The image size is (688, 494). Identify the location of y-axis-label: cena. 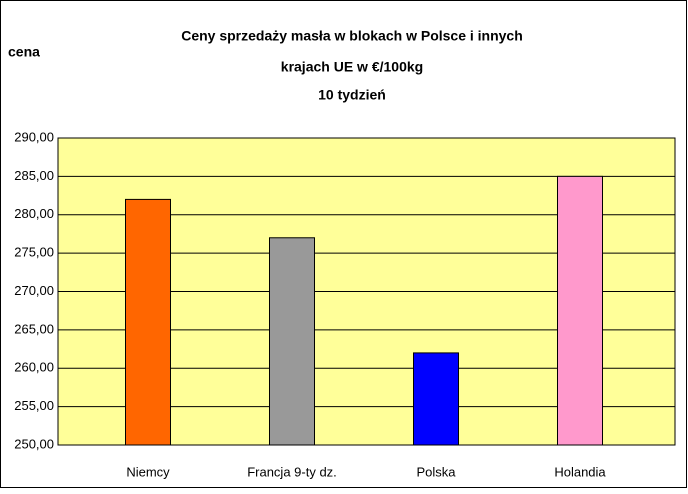
(24, 52).